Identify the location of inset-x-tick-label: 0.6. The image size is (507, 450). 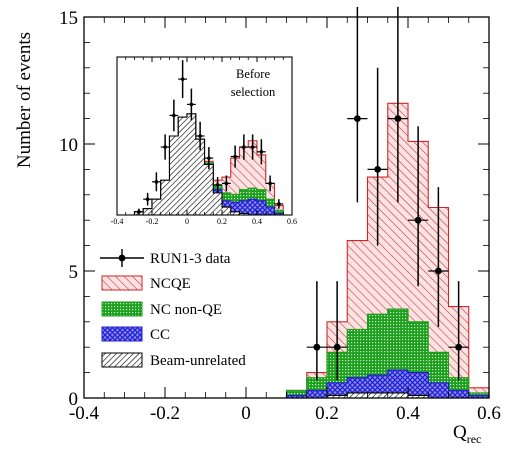
(292, 221).